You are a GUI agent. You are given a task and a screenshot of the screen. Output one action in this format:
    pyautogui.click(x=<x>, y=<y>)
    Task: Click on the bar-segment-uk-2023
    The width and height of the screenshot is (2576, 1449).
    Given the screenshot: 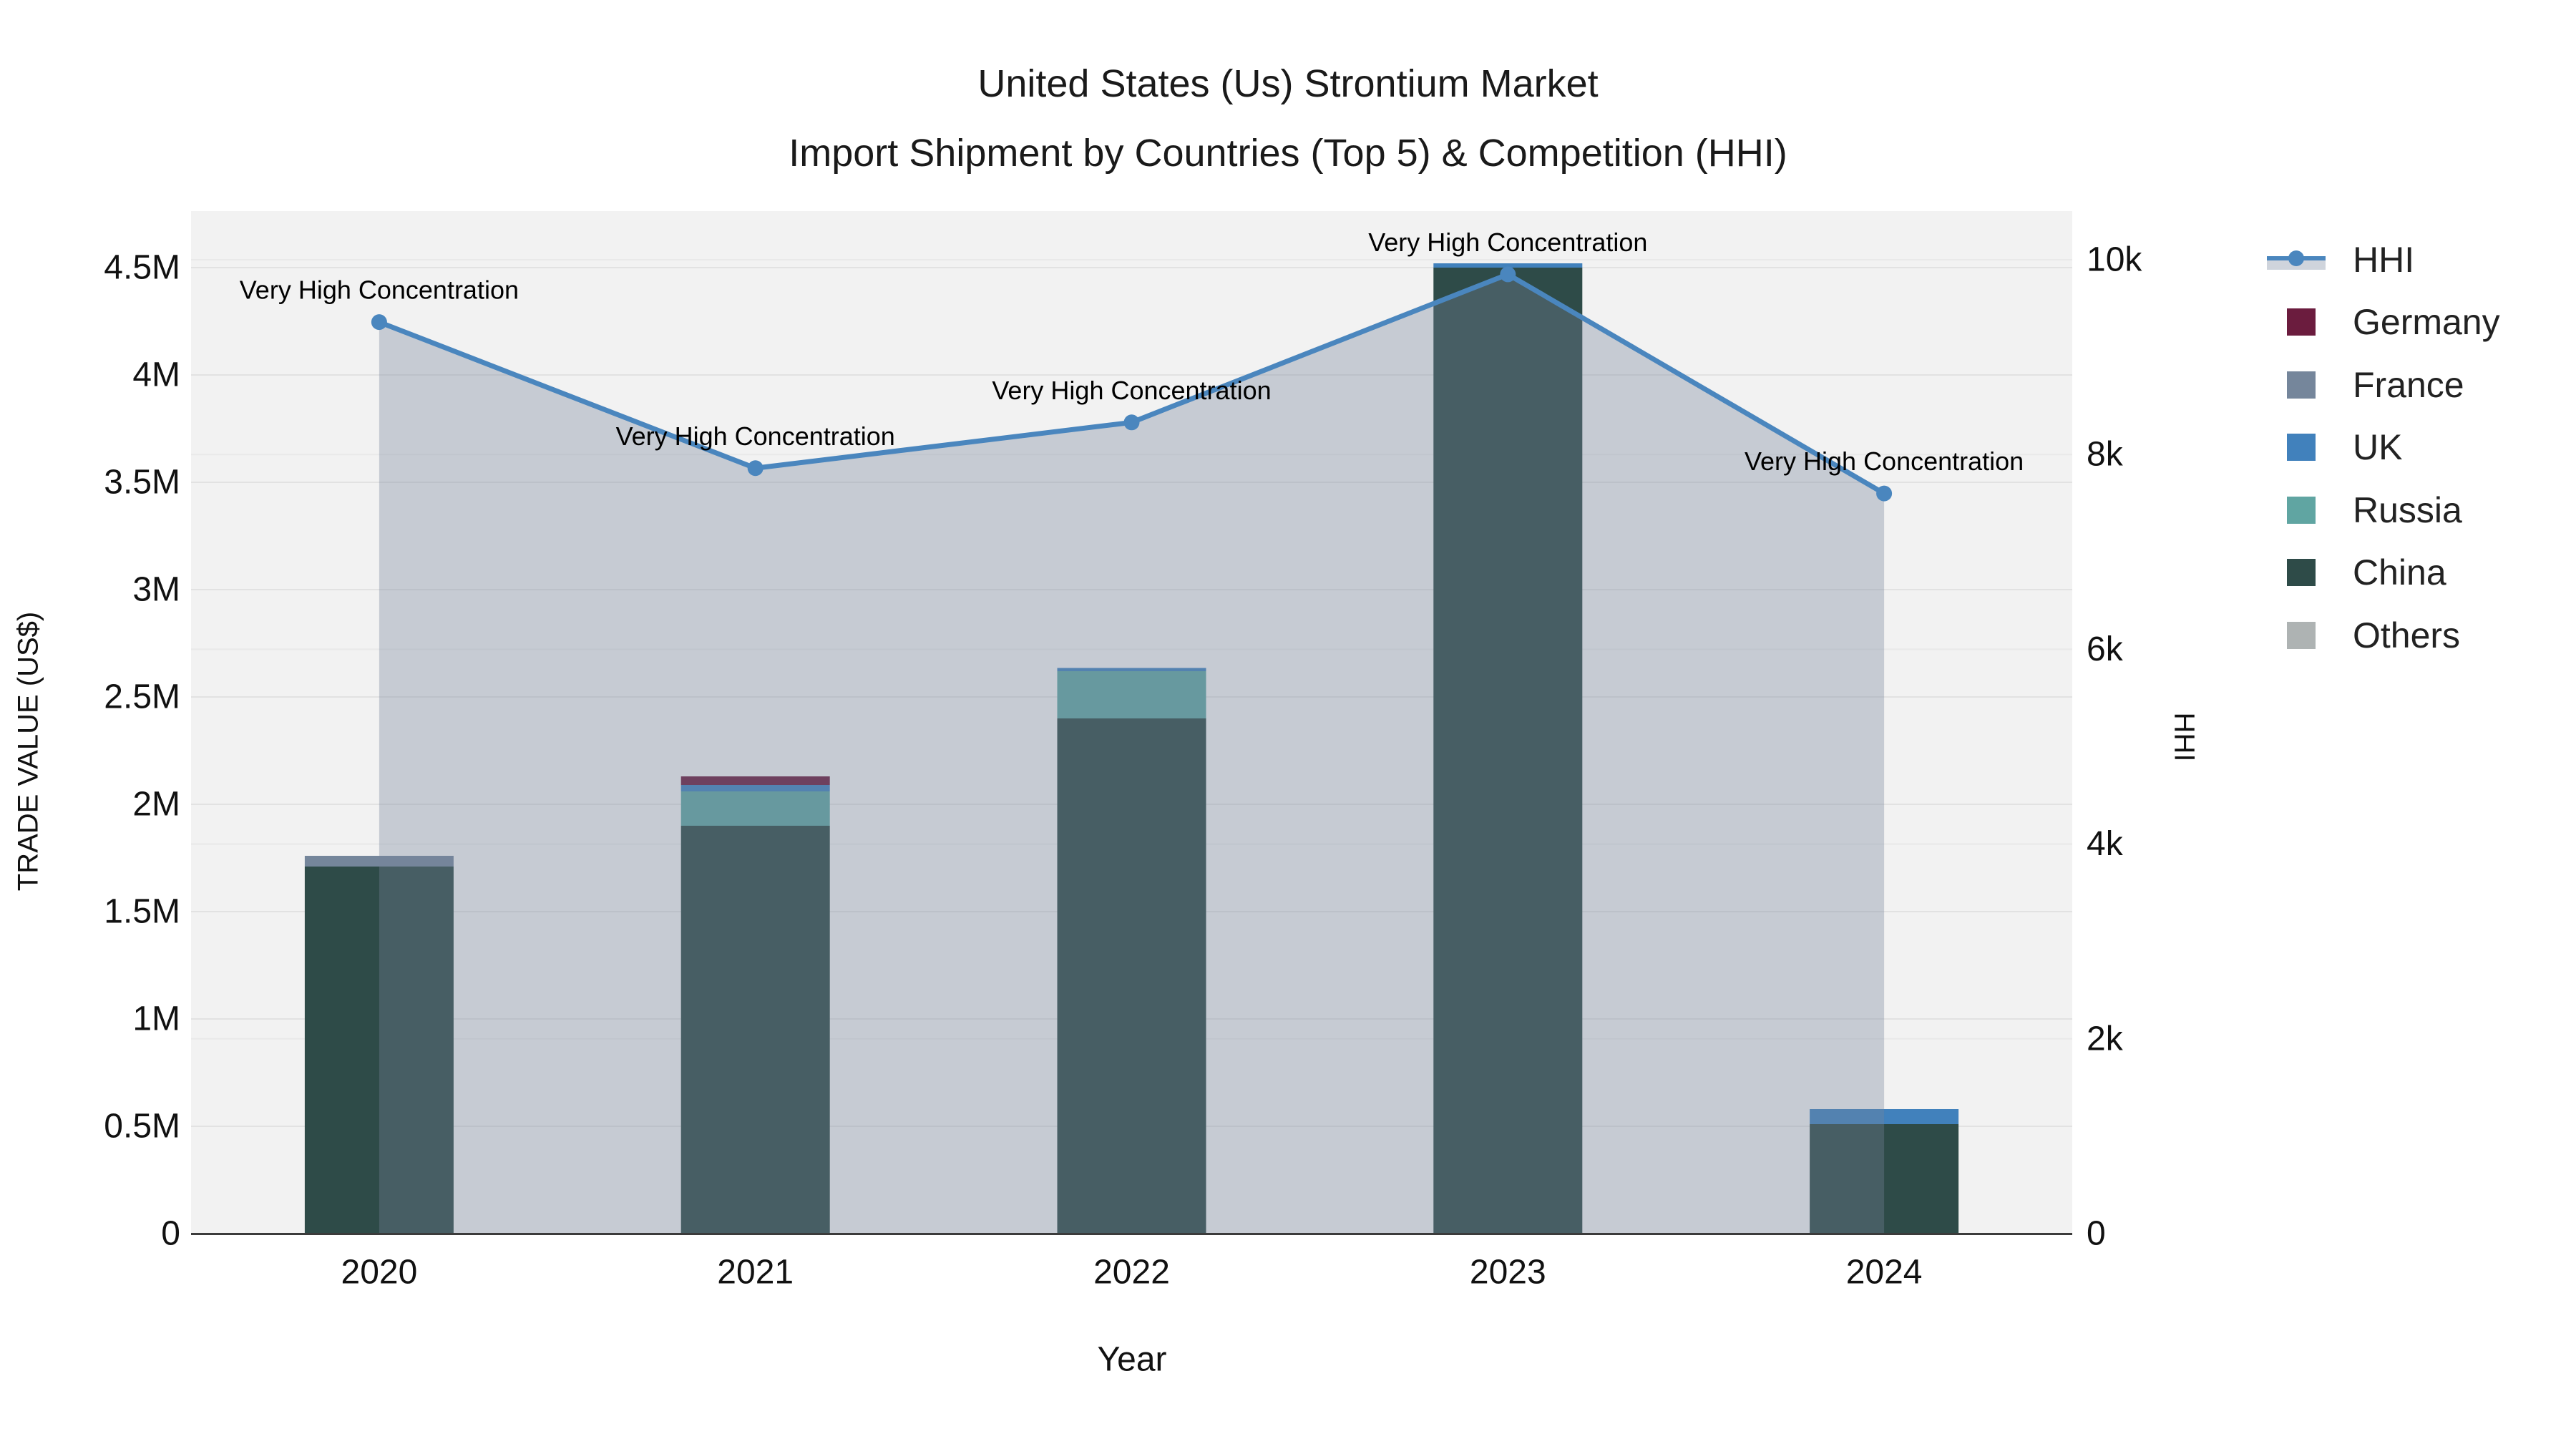 What is the action you would take?
    pyautogui.click(x=1508, y=265)
    